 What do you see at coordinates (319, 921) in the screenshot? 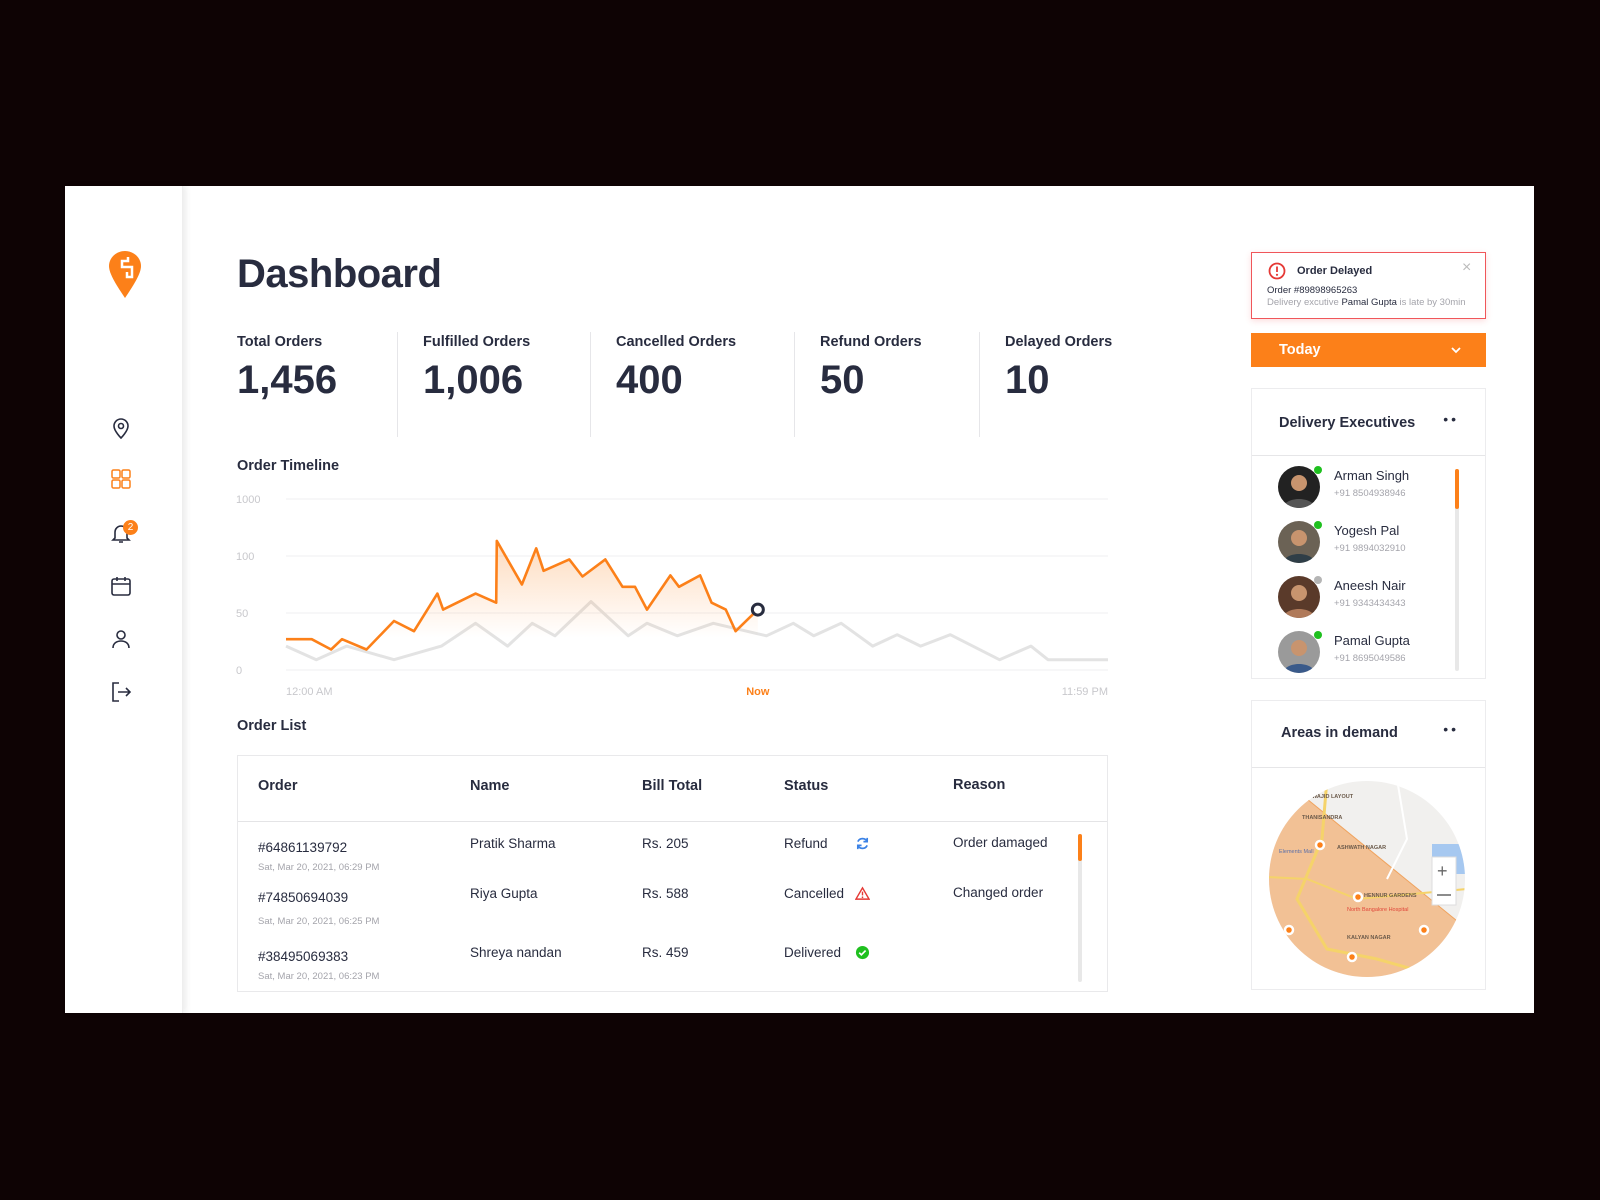
I see `order-date: Sat, Mar 20, 2021, 06:25 PM` at bounding box center [319, 921].